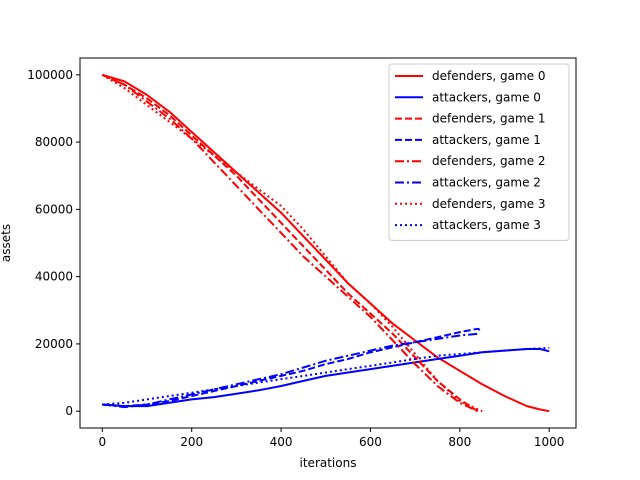  I want to click on x-axis: 0 200 400 600 800 1000, so click(332, 438).